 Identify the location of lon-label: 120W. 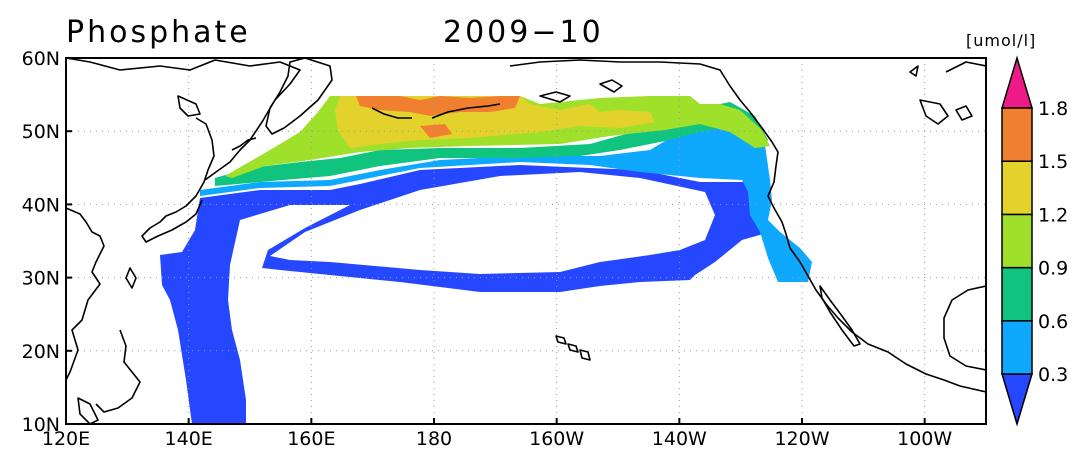
(801, 439).